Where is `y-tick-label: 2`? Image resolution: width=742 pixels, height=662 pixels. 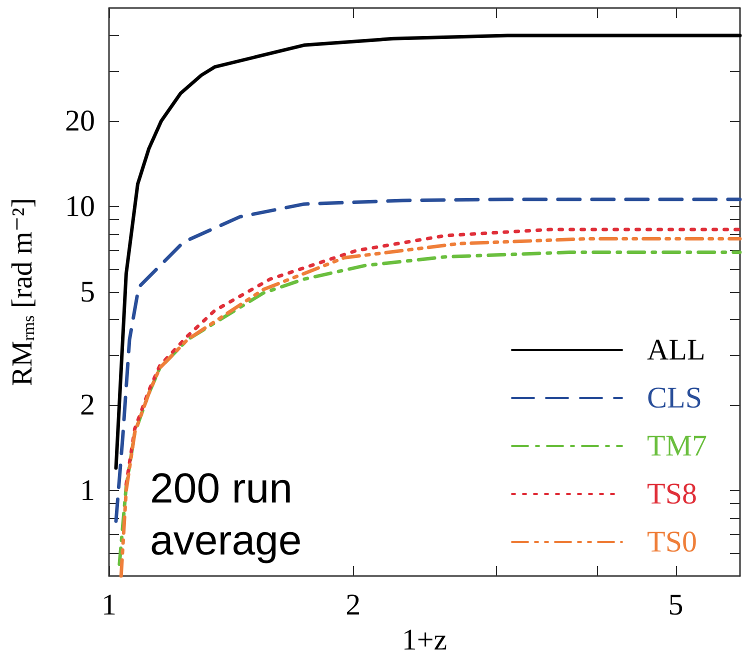 y-tick-label: 2 is located at coordinates (87, 405).